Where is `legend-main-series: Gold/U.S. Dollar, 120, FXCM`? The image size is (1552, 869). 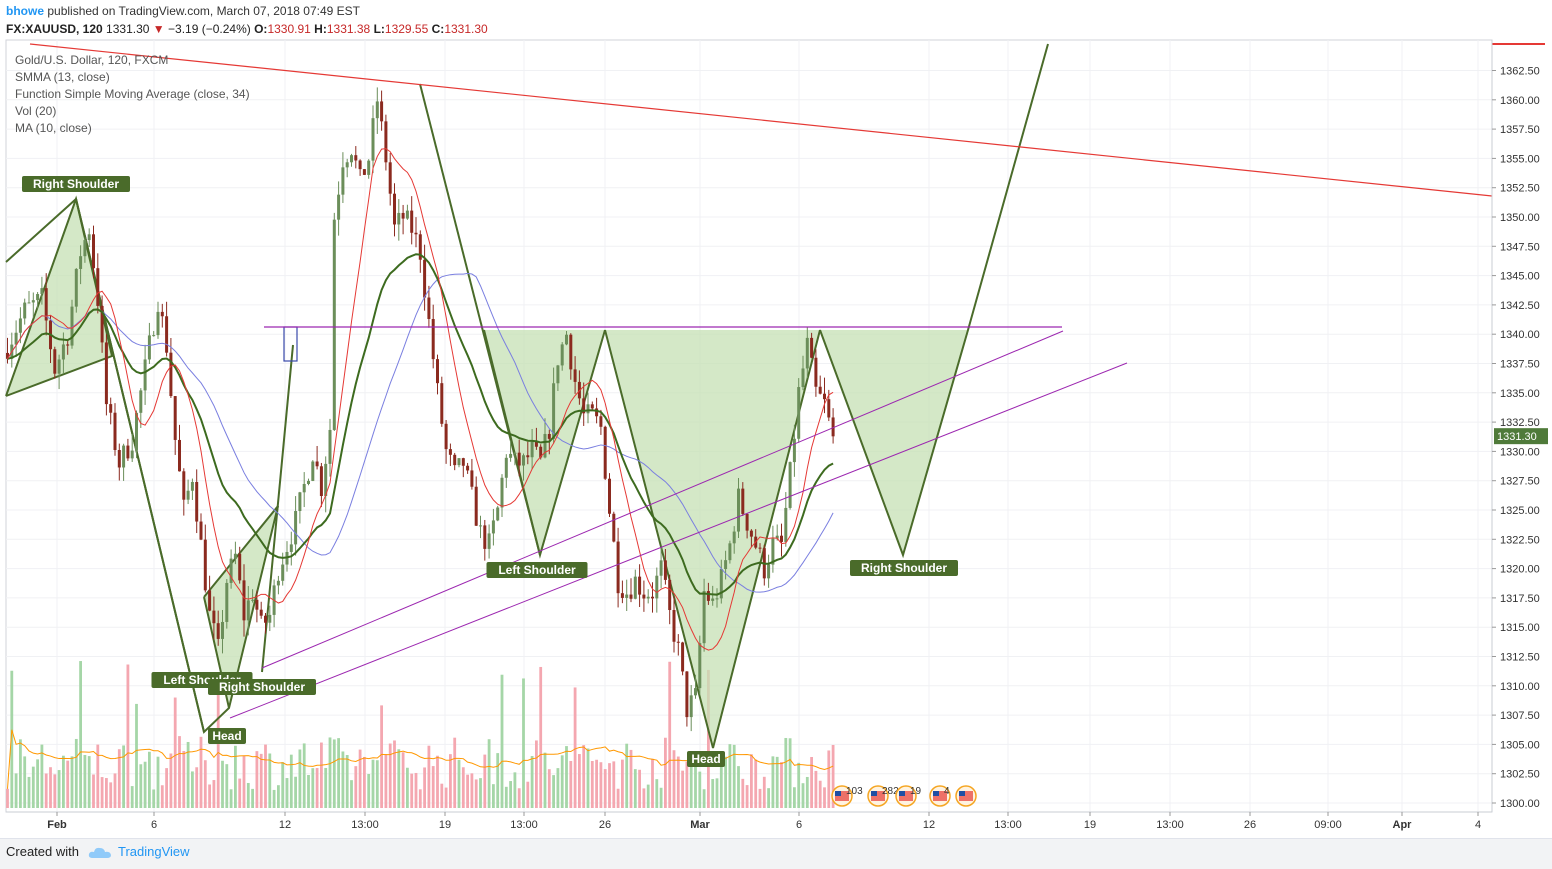
legend-main-series: Gold/U.S. Dollar, 120, FXCM is located at coordinates (92, 60).